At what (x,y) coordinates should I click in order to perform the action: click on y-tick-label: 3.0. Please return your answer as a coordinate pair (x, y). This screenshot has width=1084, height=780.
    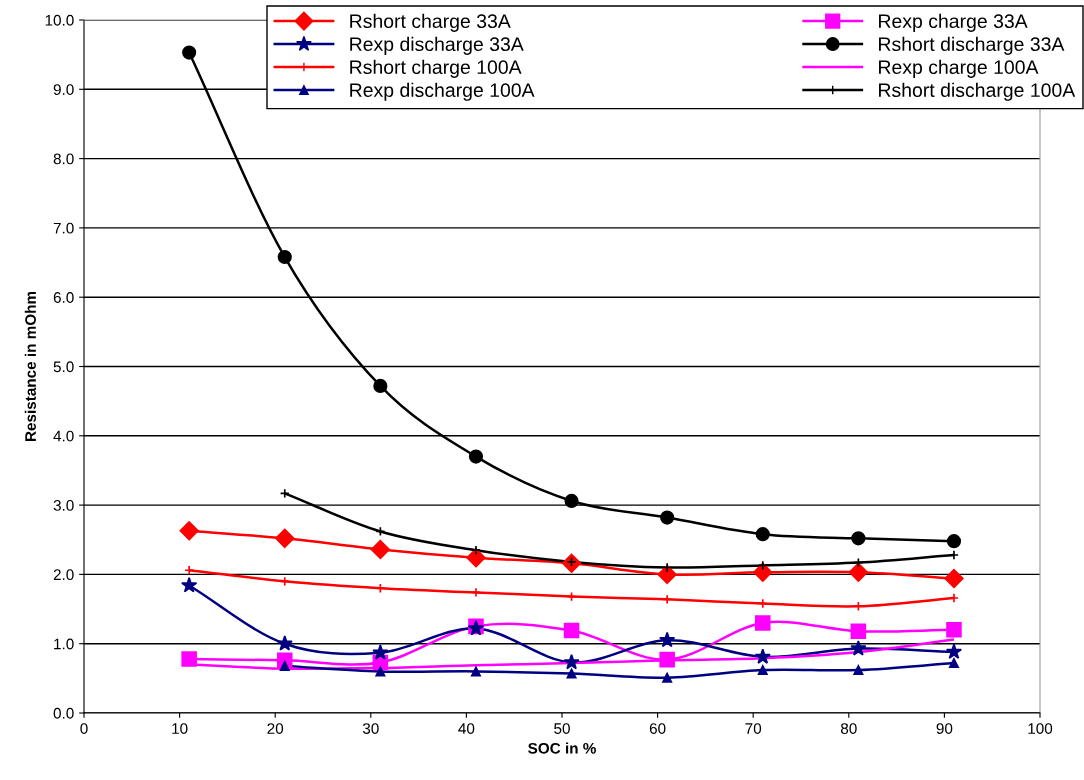
    Looking at the image, I should click on (63, 505).